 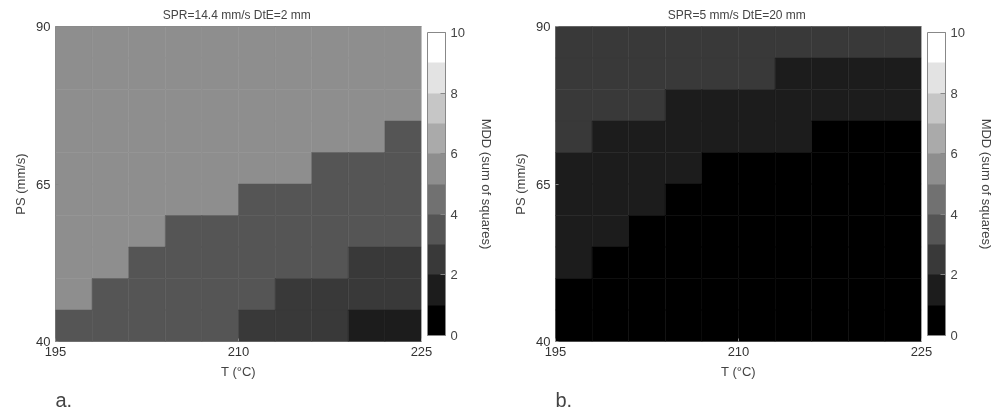 What do you see at coordinates (64, 399) in the screenshot?
I see `text: a.` at bounding box center [64, 399].